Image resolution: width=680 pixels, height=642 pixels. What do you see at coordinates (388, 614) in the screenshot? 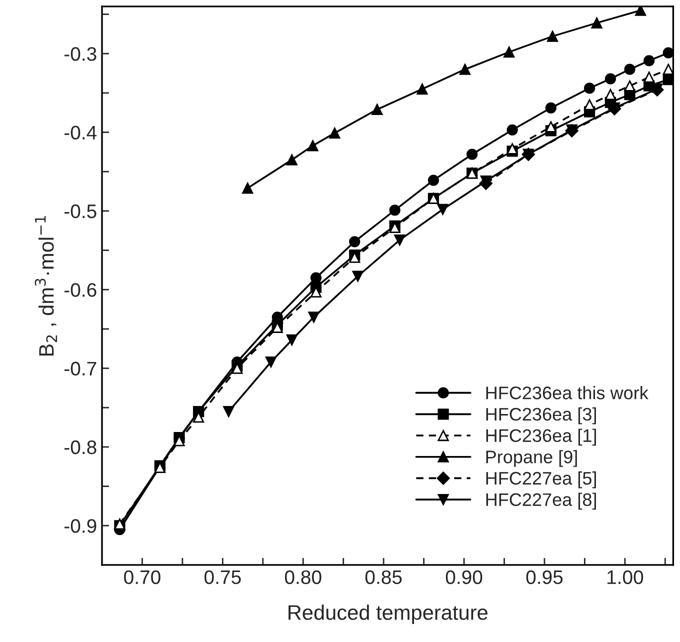
I see `x-axis-title: Reduced temperature` at bounding box center [388, 614].